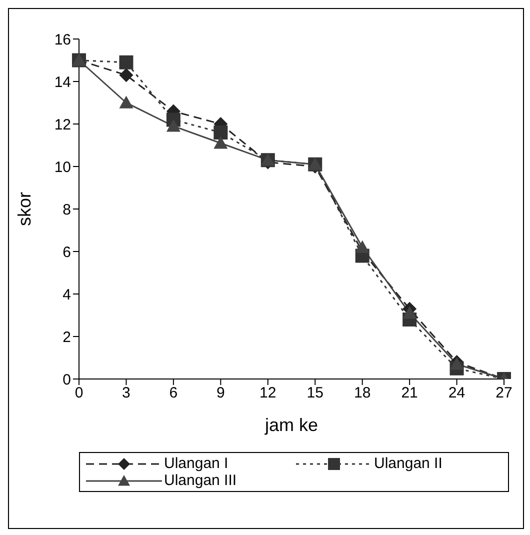 The width and height of the screenshot is (530, 535). Describe the element at coordinates (62, 39) in the screenshot. I see `y-tick-label: 16` at that location.